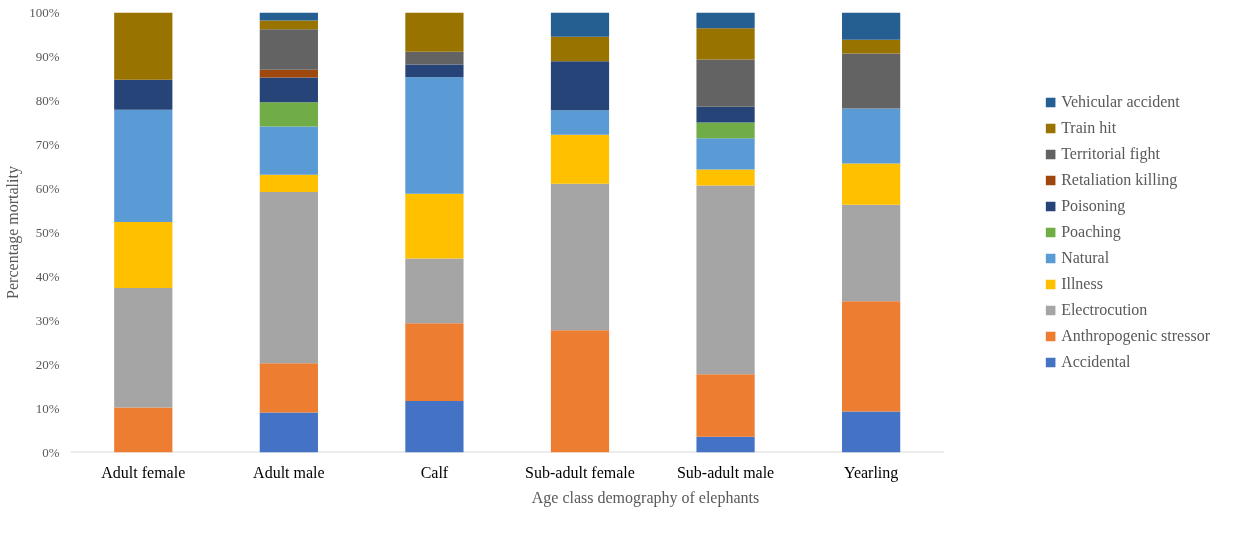 The height and width of the screenshot is (542, 1247). I want to click on legend-label: Poaching, so click(1091, 232).